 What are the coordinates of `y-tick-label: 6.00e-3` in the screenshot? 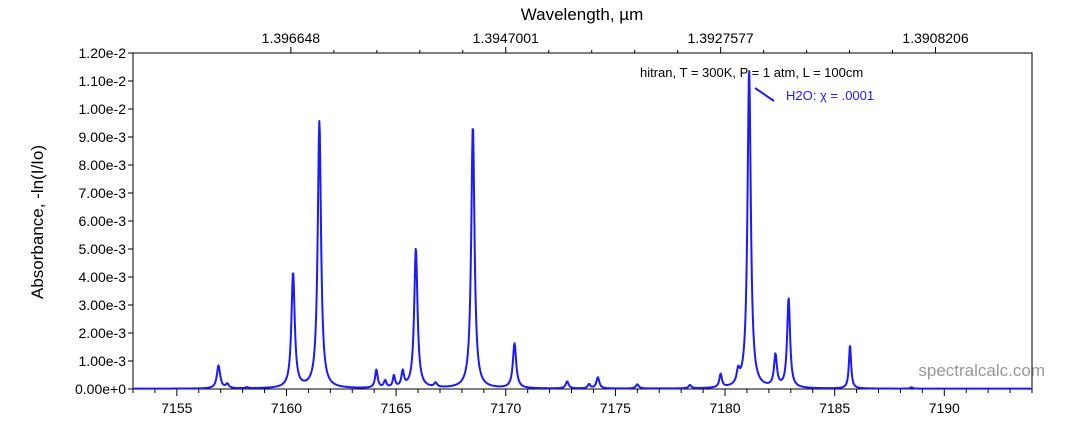 It's located at (103, 221).